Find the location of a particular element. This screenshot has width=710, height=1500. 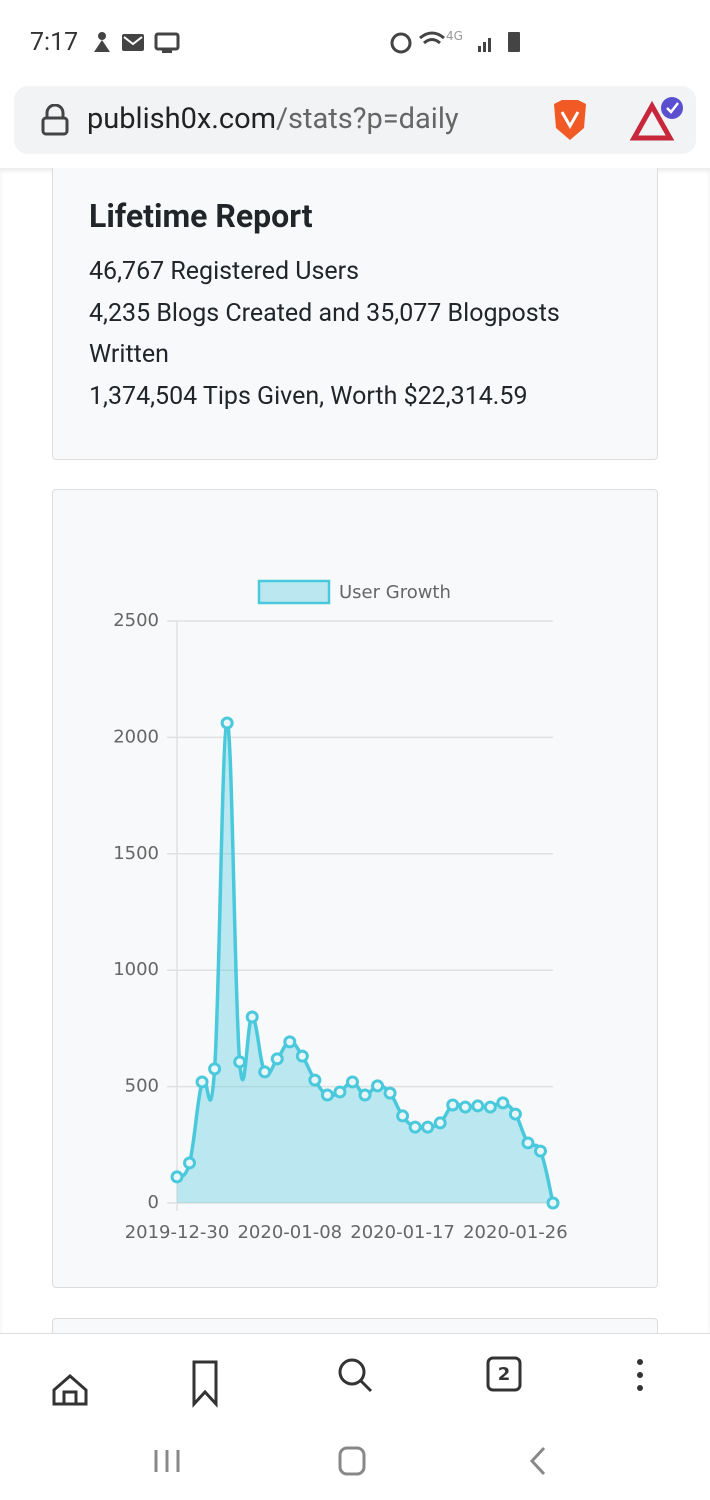

report-line: 1,374,504 Tips Given, Worth $22,314.59 is located at coordinates (308, 396).